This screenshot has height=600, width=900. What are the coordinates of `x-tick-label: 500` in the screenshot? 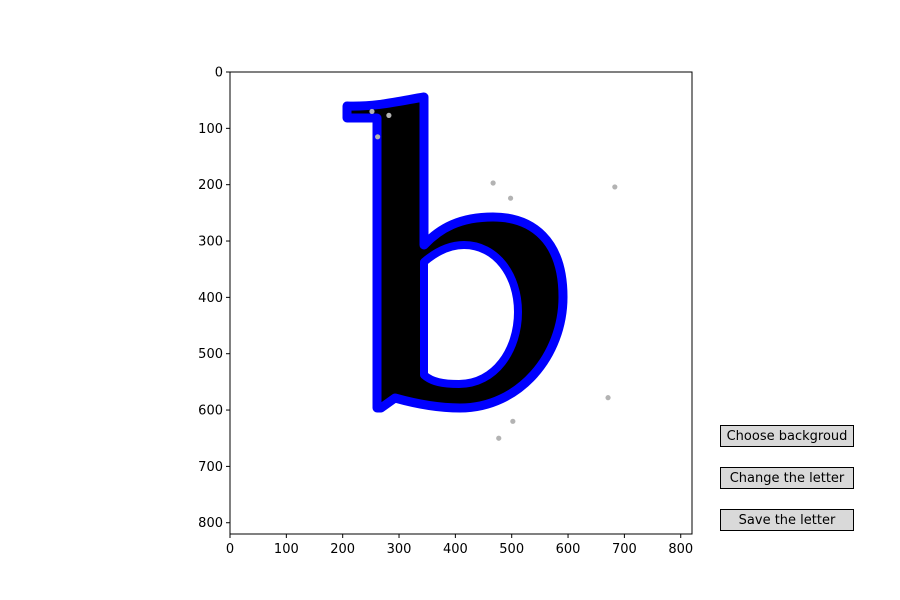 It's located at (511, 549).